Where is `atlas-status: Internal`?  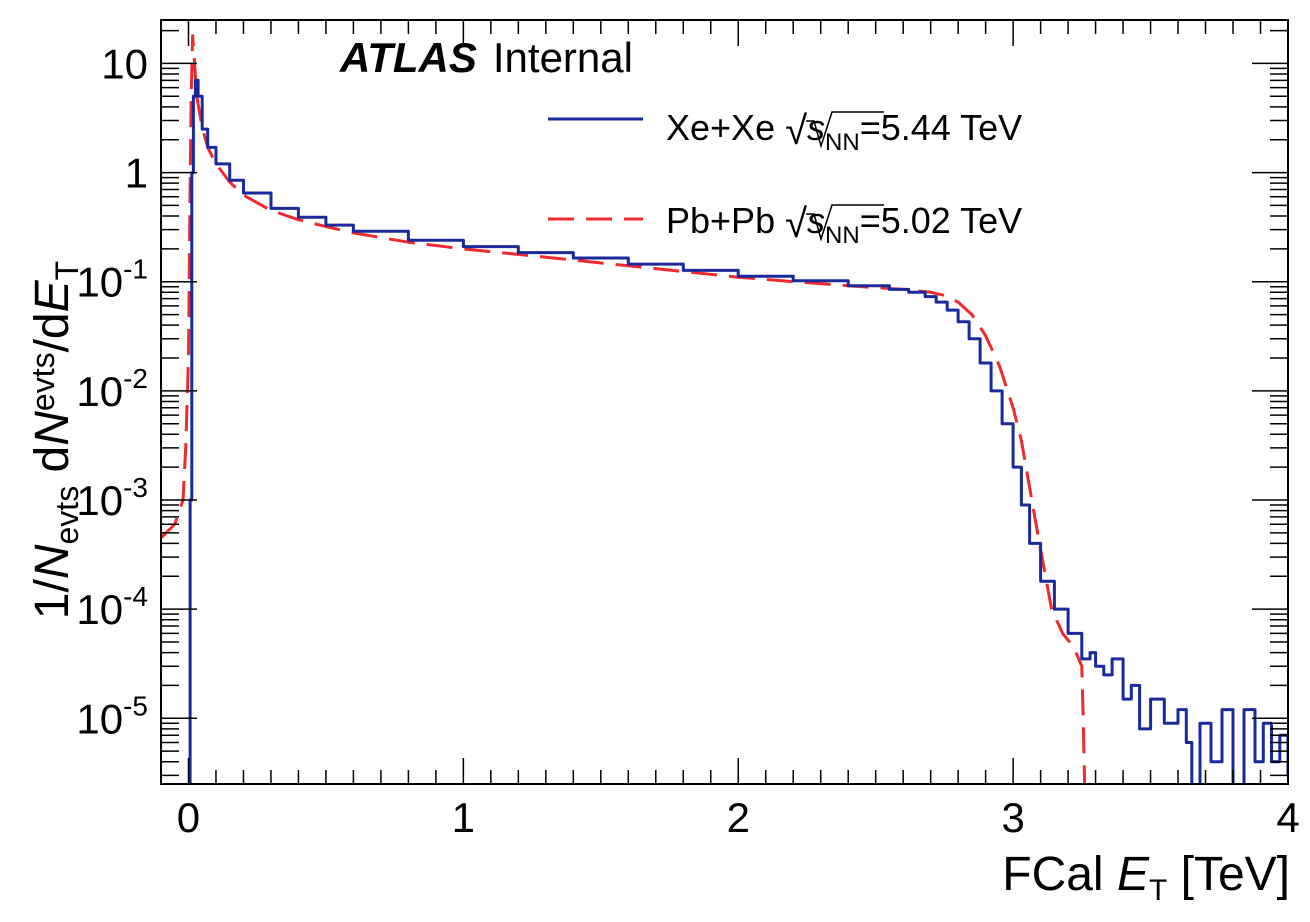 atlas-status: Internal is located at coordinates (563, 57).